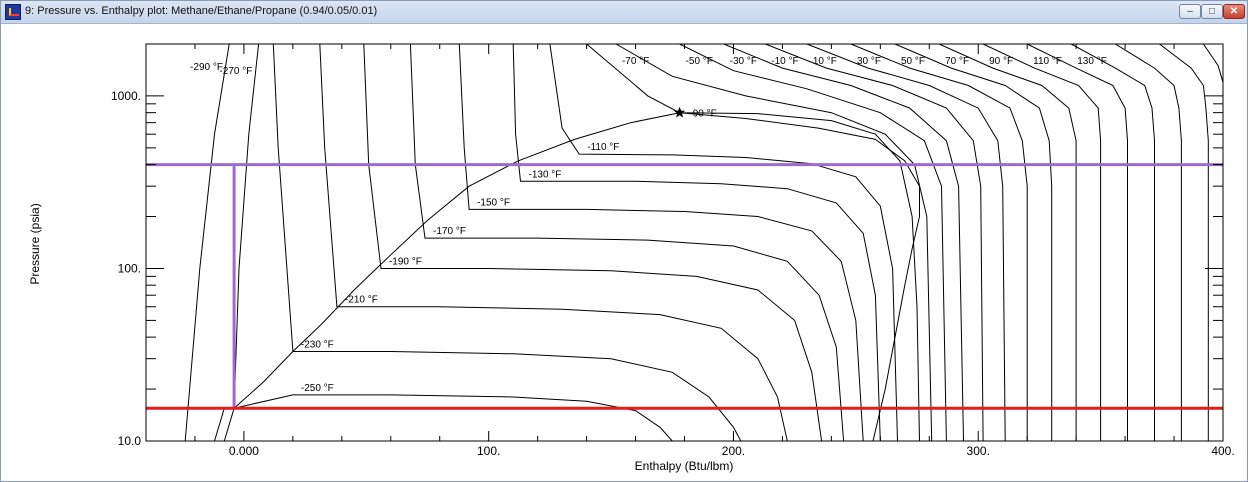 The height and width of the screenshot is (482, 1248). What do you see at coordinates (317, 388) in the screenshot?
I see `isotherm-label: -250 °F` at bounding box center [317, 388].